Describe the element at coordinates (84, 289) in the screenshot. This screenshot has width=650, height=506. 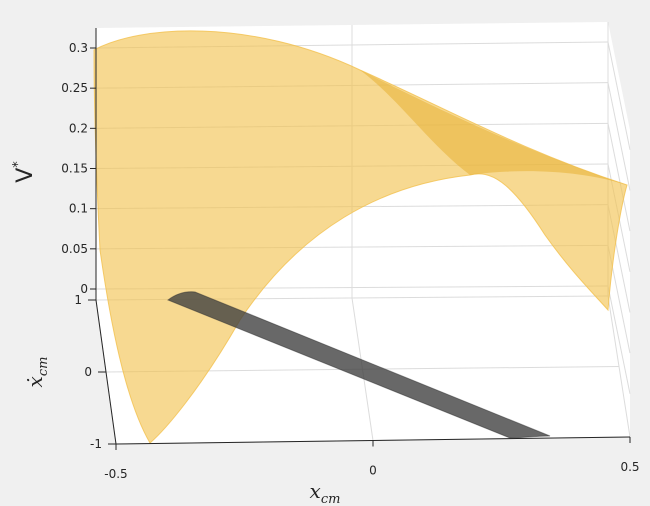
I see `tick-label-z: 0` at that location.